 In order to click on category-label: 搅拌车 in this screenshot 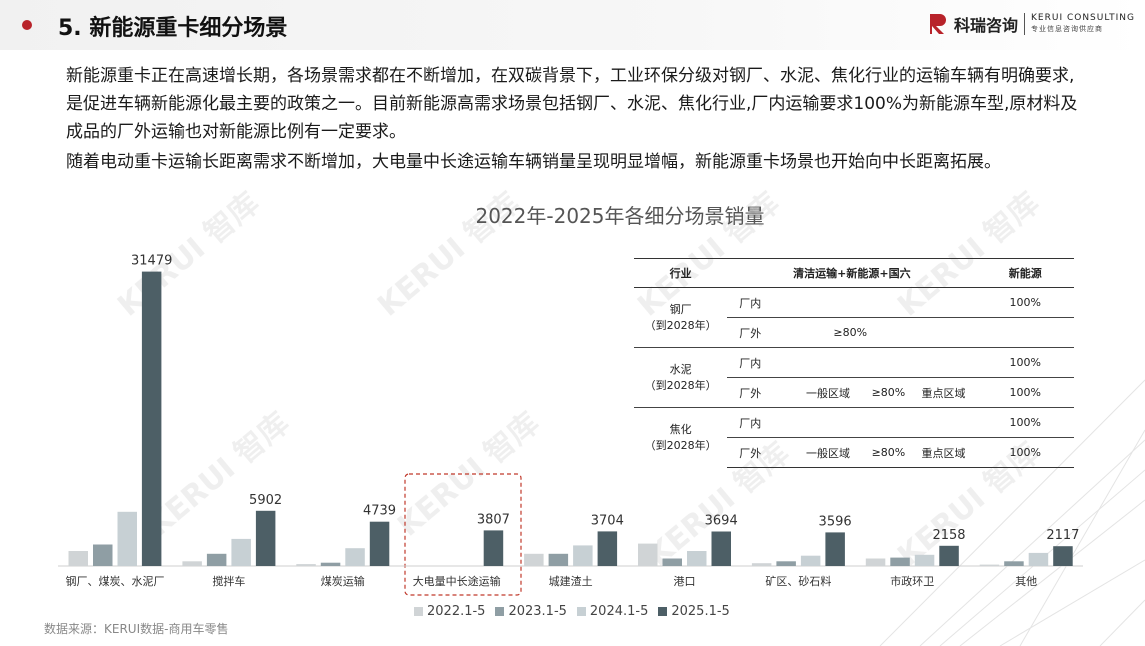, I will do `click(228, 581)`.